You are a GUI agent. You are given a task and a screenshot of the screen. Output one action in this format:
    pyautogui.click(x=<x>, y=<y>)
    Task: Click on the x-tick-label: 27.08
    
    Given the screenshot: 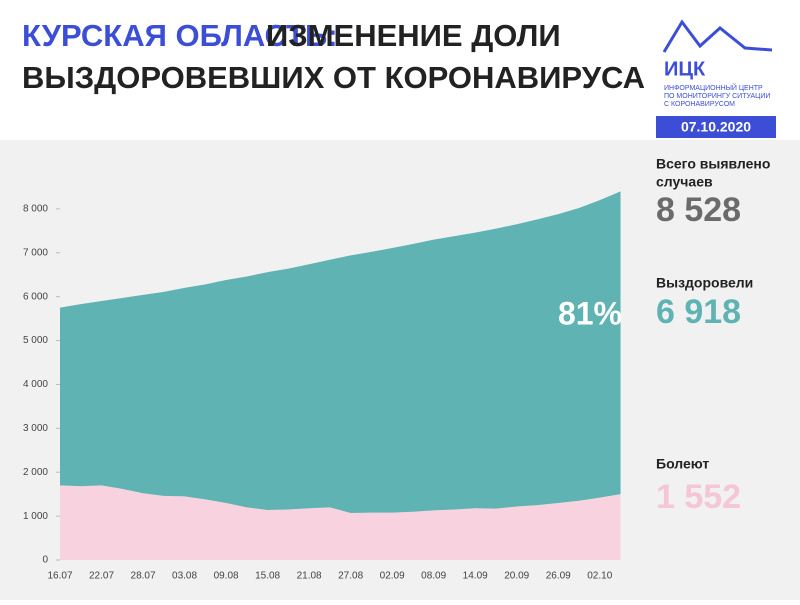 What is the action you would take?
    pyautogui.click(x=350, y=576)
    